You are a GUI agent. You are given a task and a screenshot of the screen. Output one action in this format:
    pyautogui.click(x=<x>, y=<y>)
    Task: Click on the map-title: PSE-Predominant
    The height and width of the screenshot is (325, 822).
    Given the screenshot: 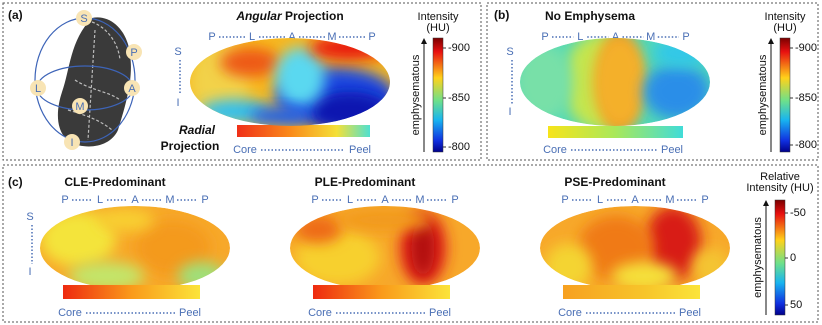 What is the action you would take?
    pyautogui.click(x=614, y=182)
    